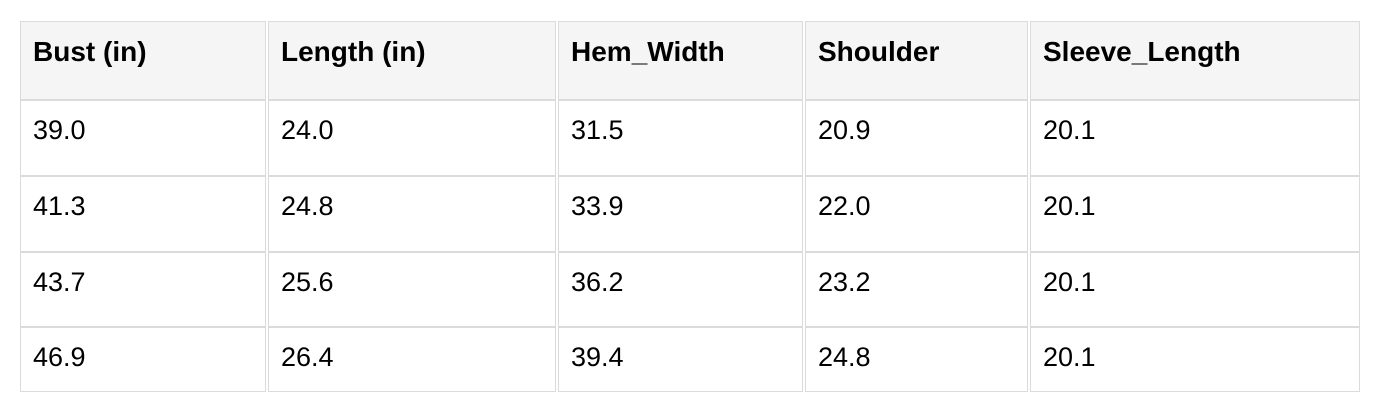  What do you see at coordinates (916, 60) in the screenshot?
I see `column-header: Shoulder` at bounding box center [916, 60].